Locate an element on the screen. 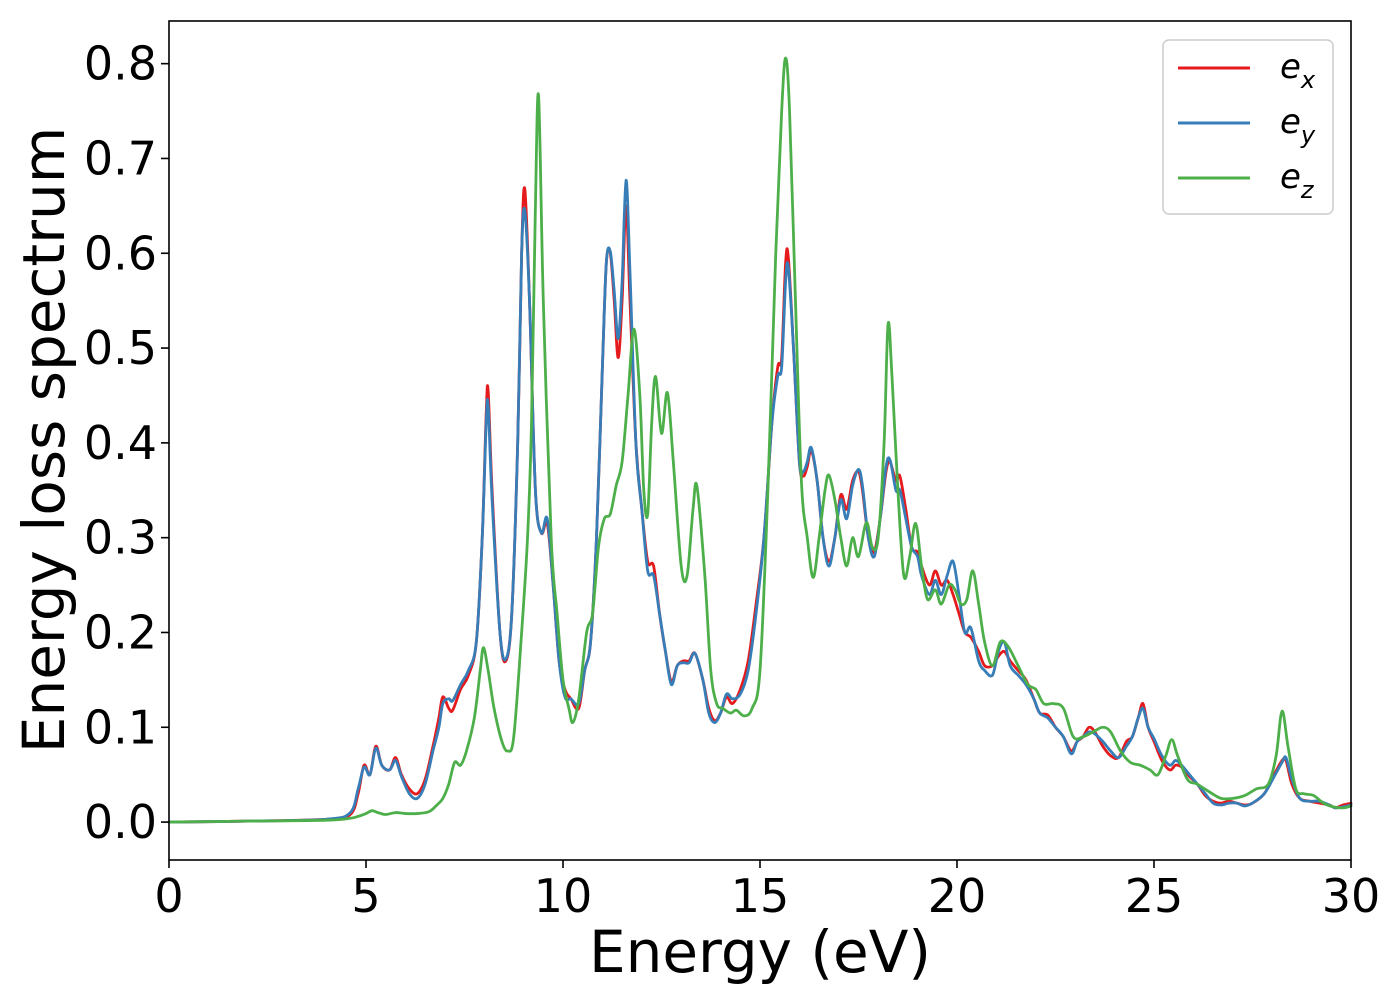 Image resolution: width=1400 pixels, height=1000 pixels. legend-box is located at coordinates (1248, 127).